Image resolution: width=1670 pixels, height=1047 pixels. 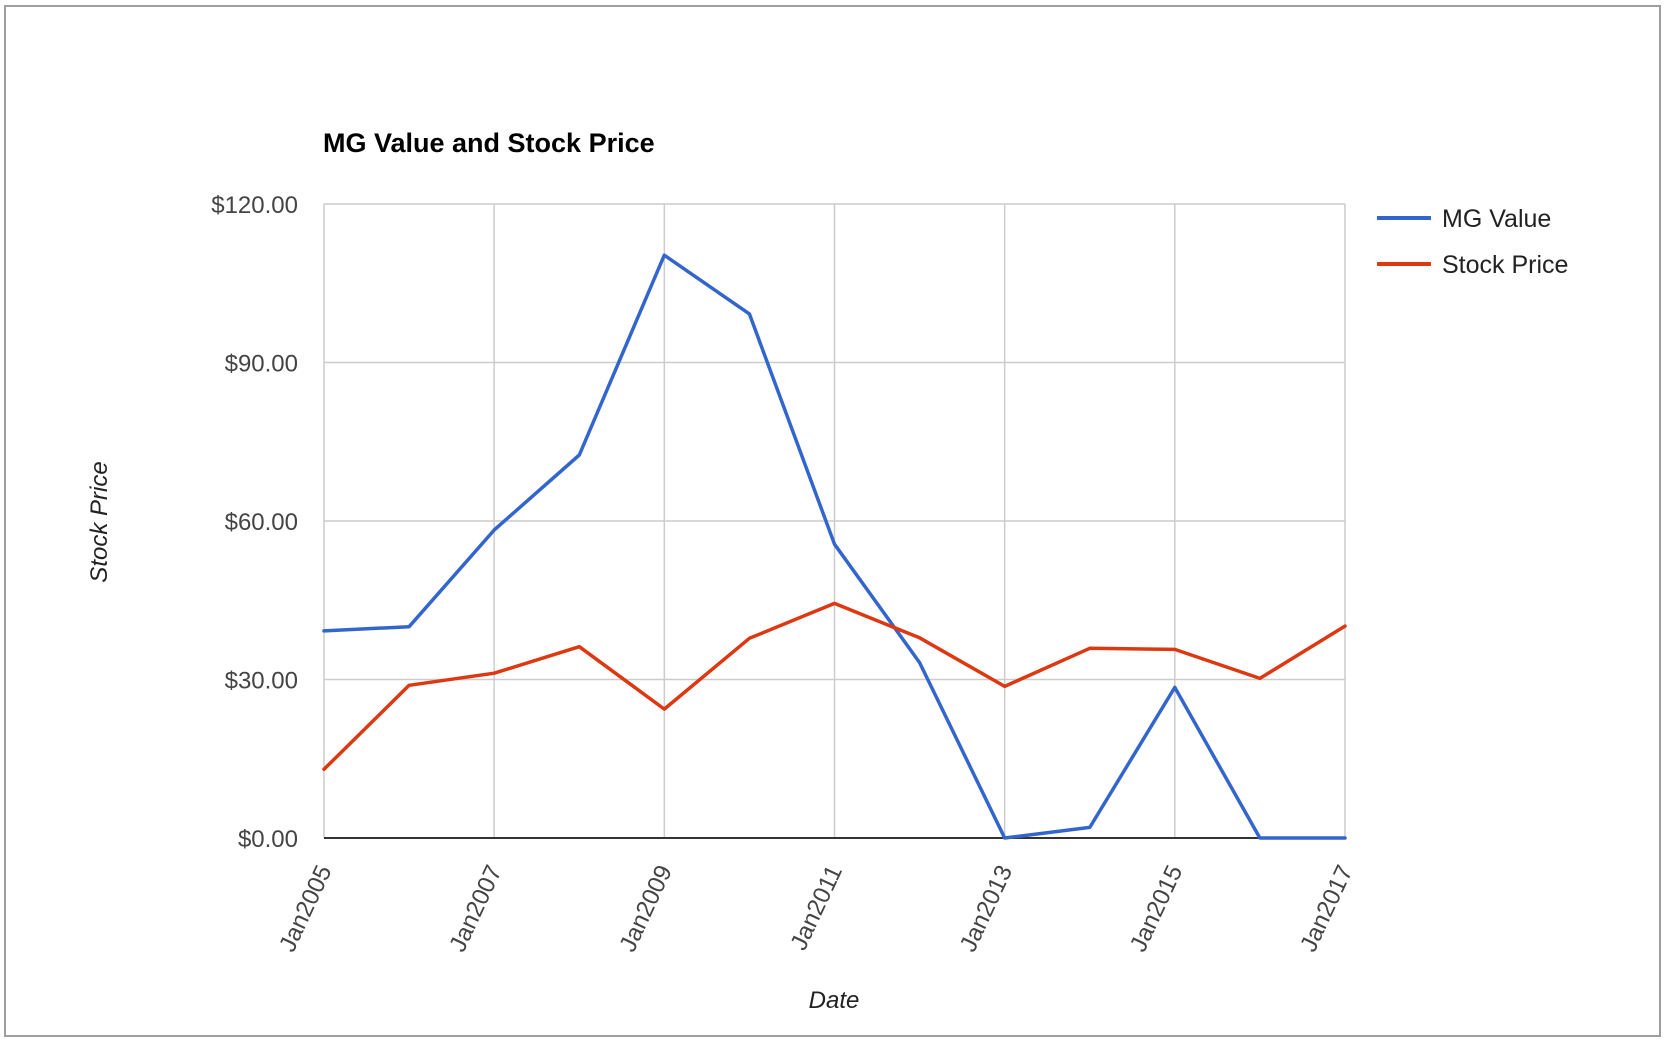 I want to click on chart-title: MG Value and Stock Price, so click(x=489, y=143).